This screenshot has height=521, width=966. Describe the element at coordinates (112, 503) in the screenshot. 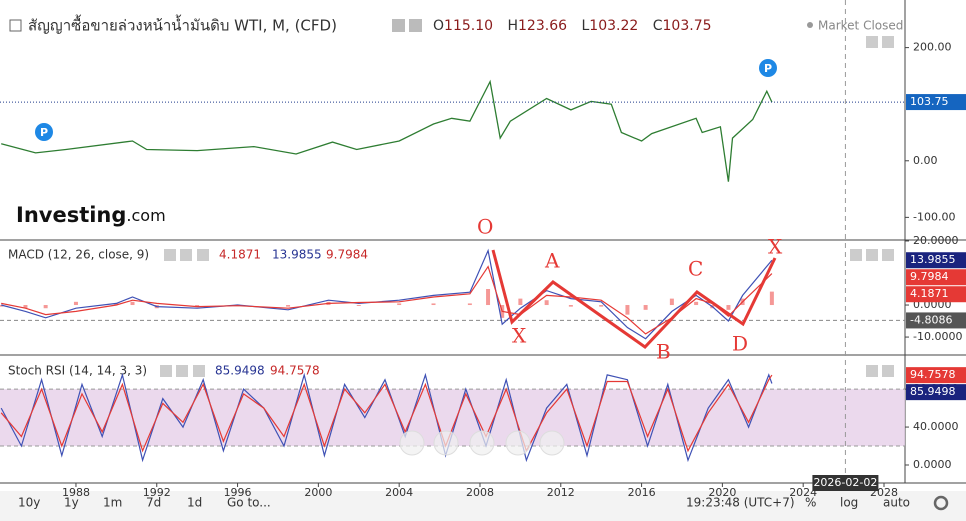

I see `range-button: 1m` at that location.